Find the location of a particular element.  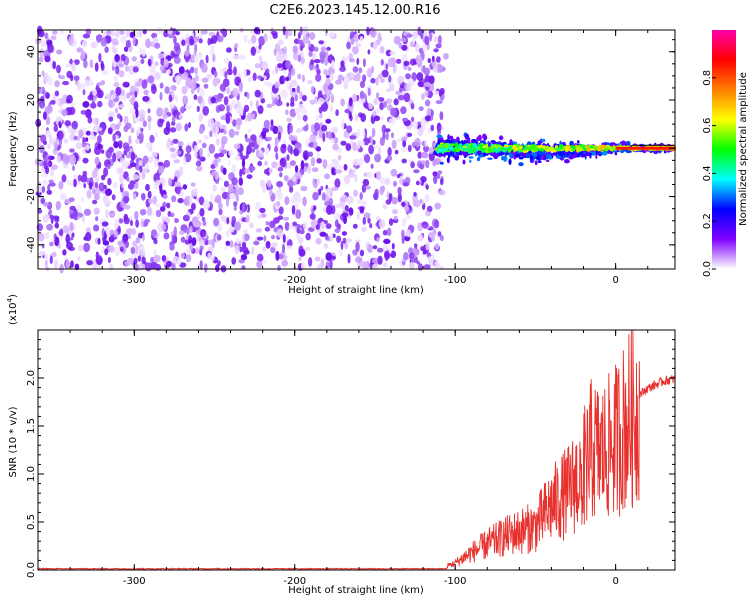

y-tick-label: 40 is located at coordinates (31, 51).